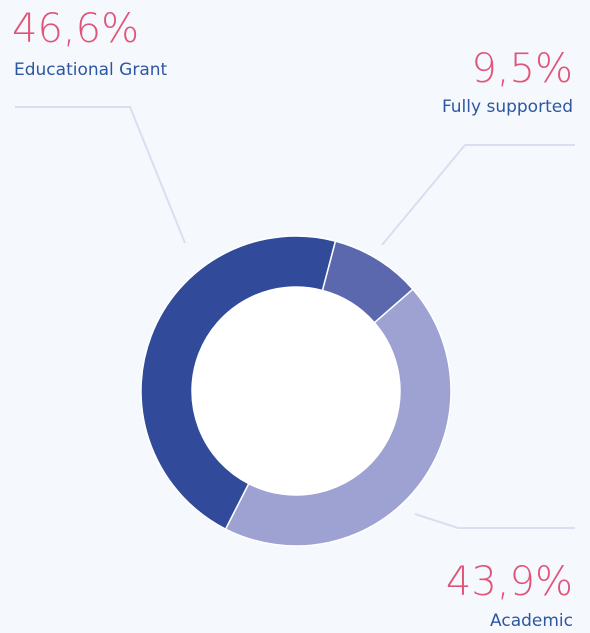 The width and height of the screenshot is (590, 633). Describe the element at coordinates (296, 391) in the screenshot. I see `donut-hole` at that location.